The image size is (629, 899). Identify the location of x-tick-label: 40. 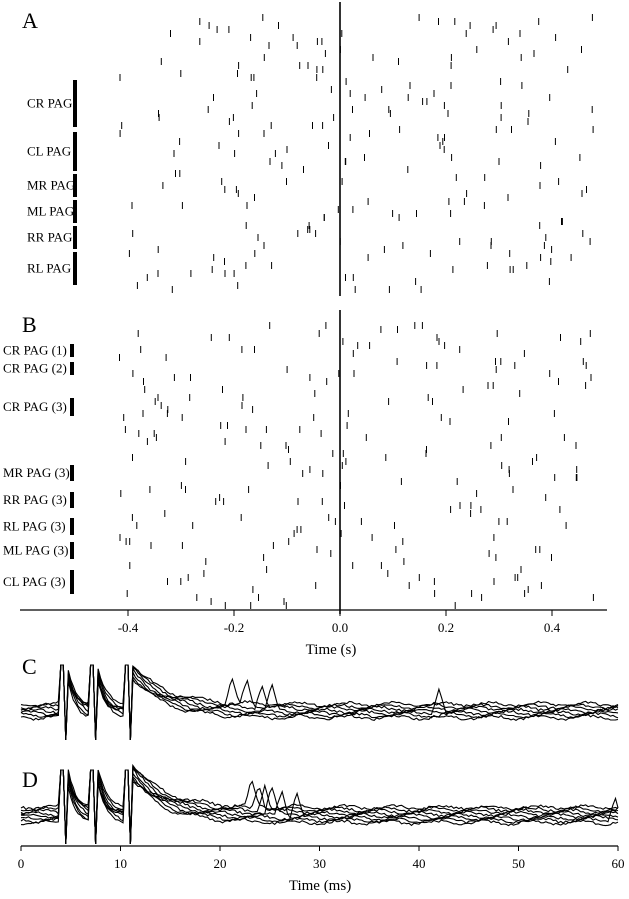
(419, 863).